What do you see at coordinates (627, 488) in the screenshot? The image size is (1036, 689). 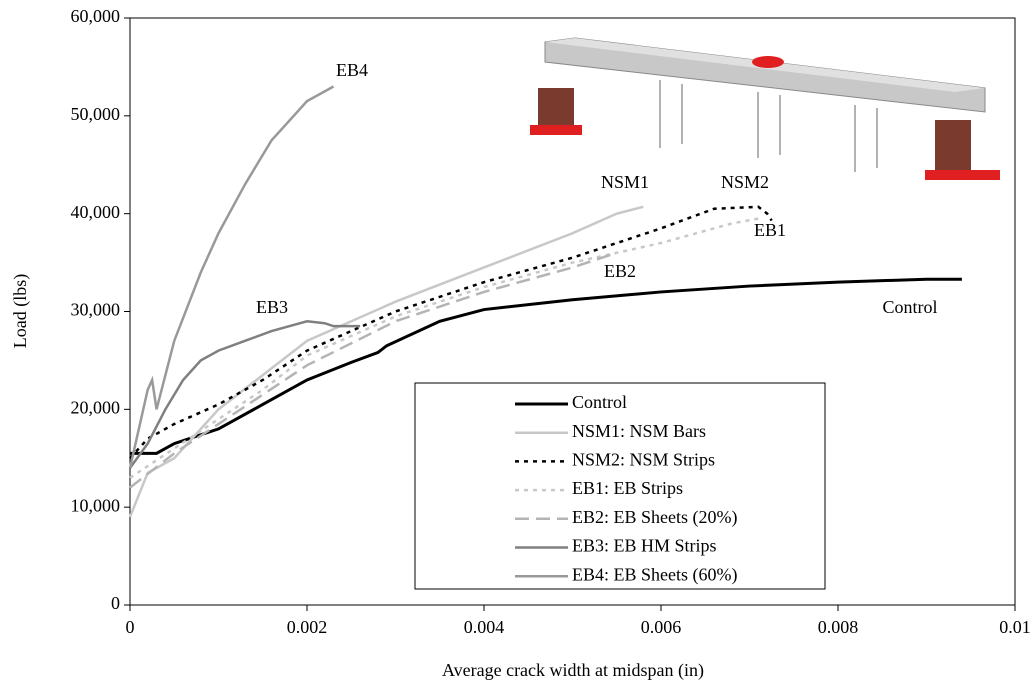 I see `legend-label: EB1: EB Strips` at bounding box center [627, 488].